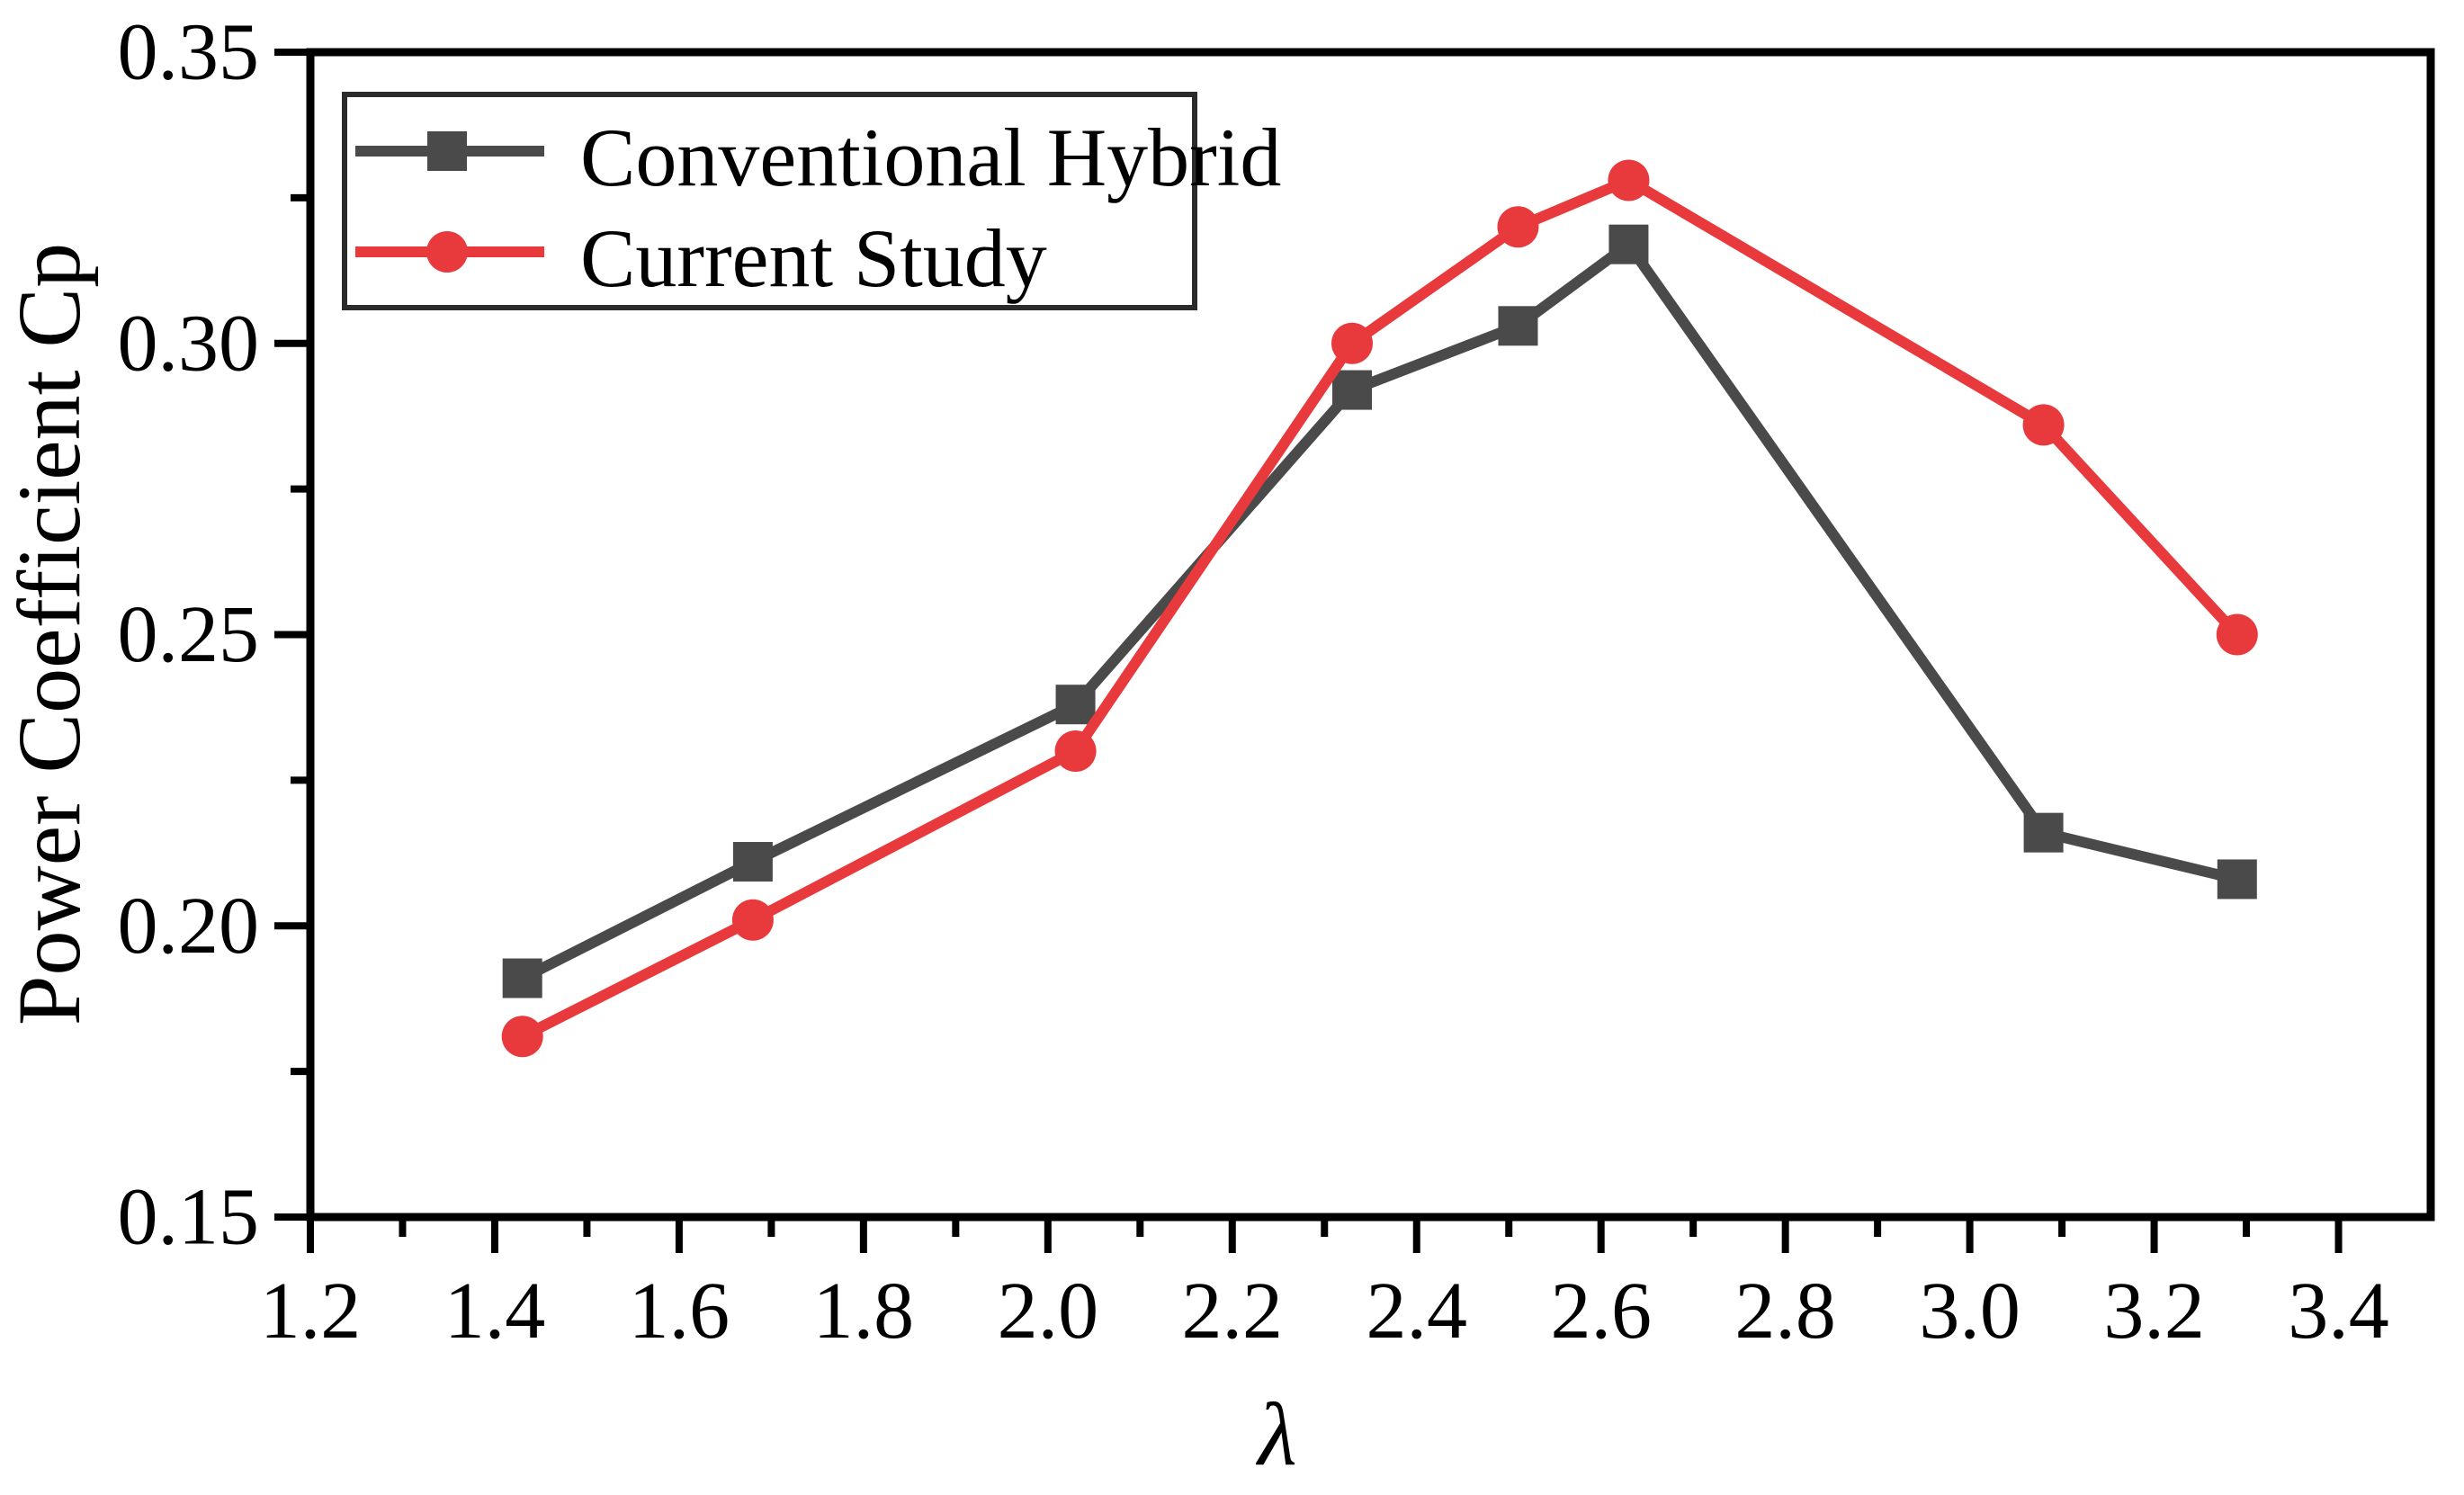  Describe the element at coordinates (447, 252) in the screenshot. I see `legend-marker-circle` at that location.